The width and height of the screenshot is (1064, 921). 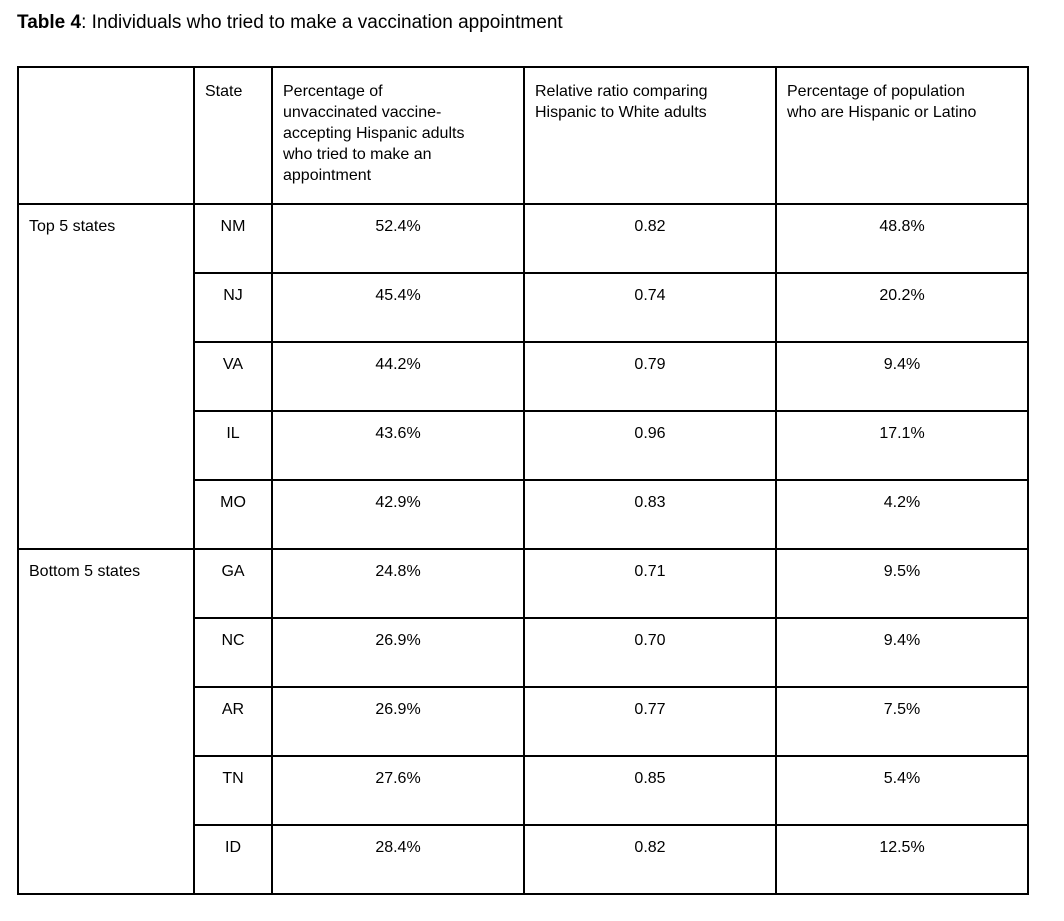 What do you see at coordinates (106, 376) in the screenshot?
I see `group-cell-top5: Top 5 states` at bounding box center [106, 376].